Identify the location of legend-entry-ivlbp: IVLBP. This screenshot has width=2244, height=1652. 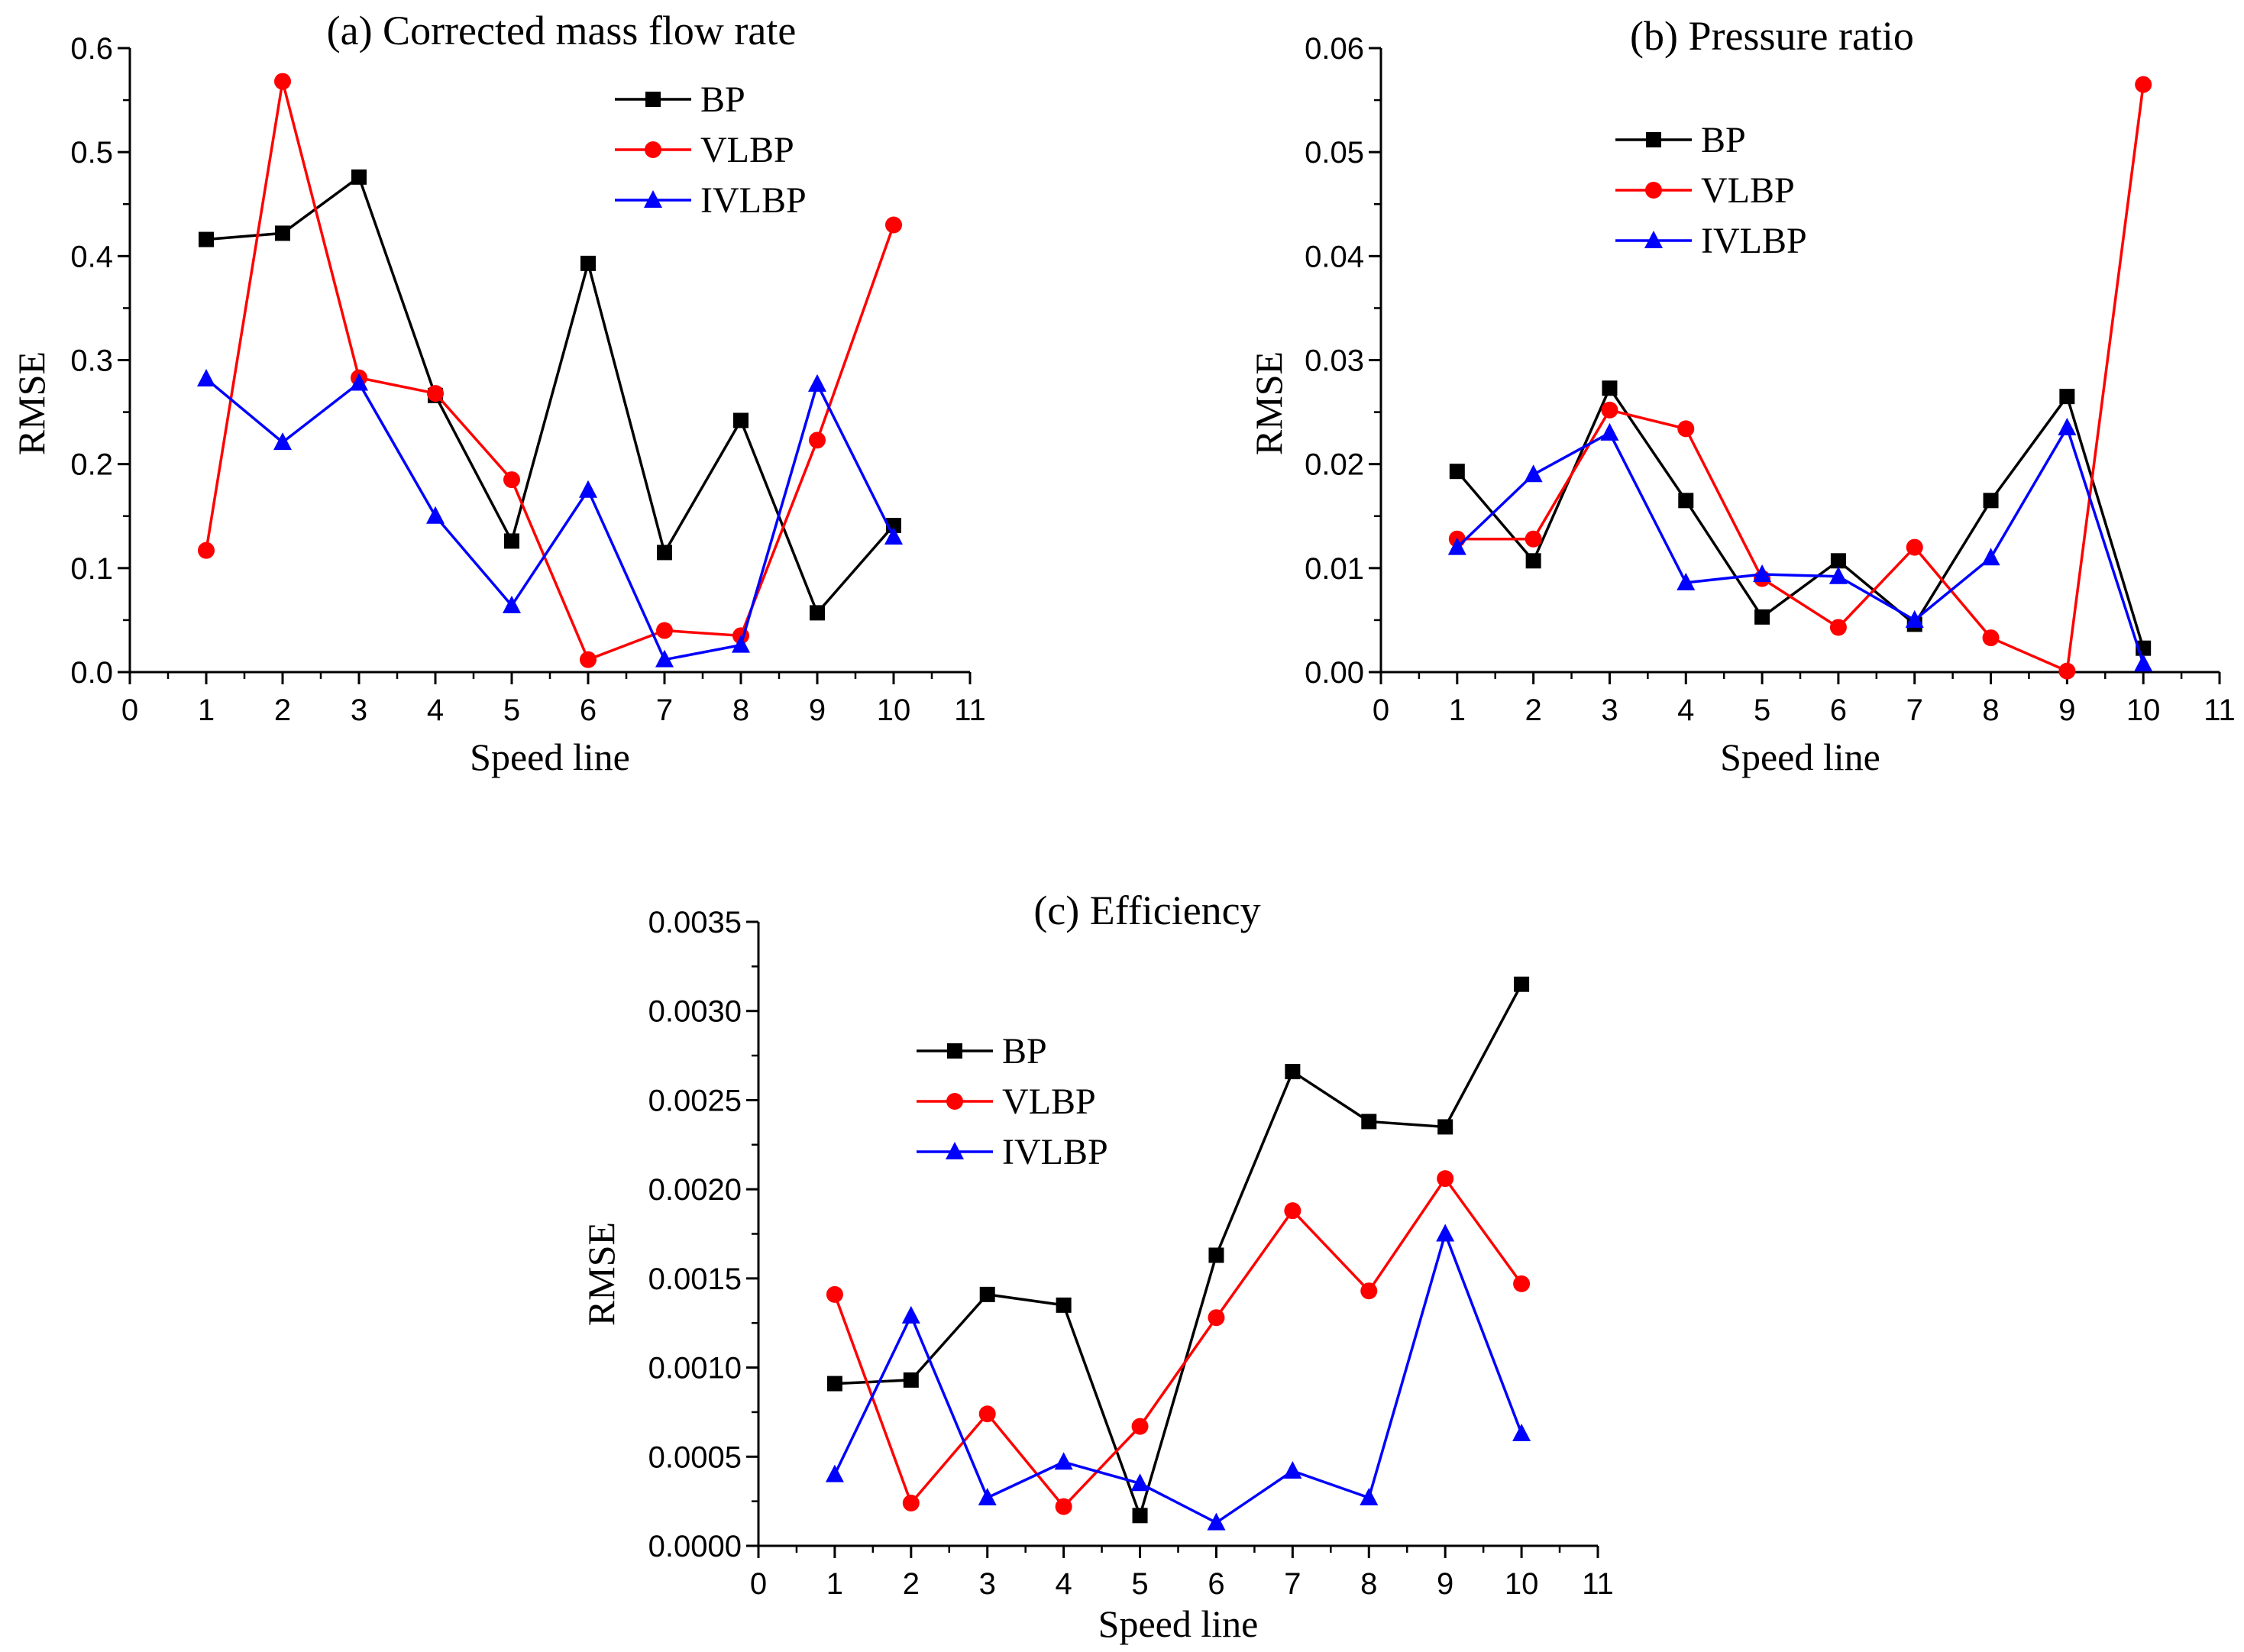
(711, 200).